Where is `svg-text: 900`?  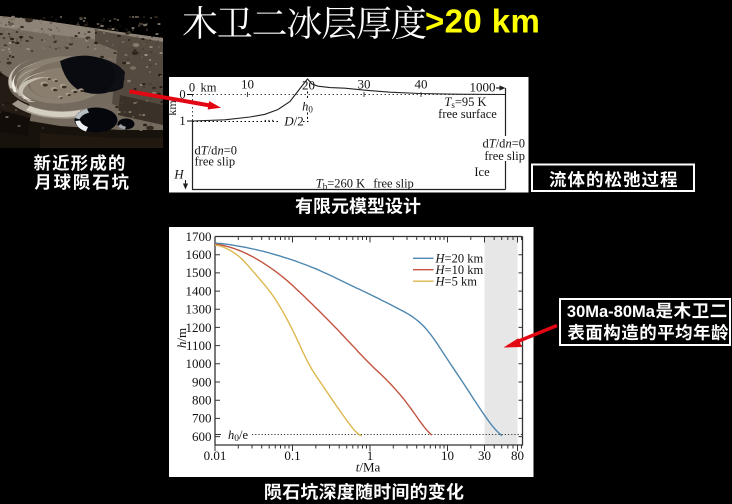
svg-text: 900 is located at coordinates (202, 381).